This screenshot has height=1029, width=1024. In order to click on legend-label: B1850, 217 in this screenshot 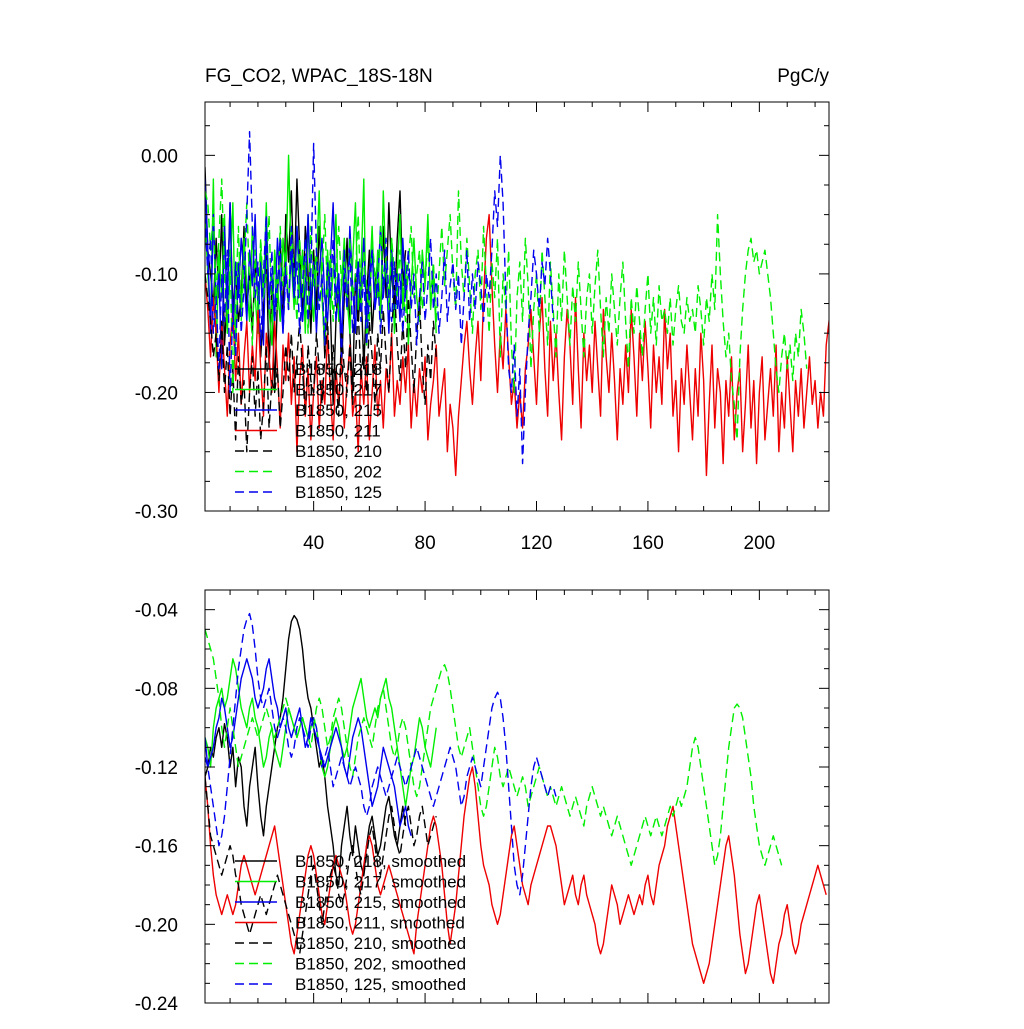, I will do `click(338, 390)`.